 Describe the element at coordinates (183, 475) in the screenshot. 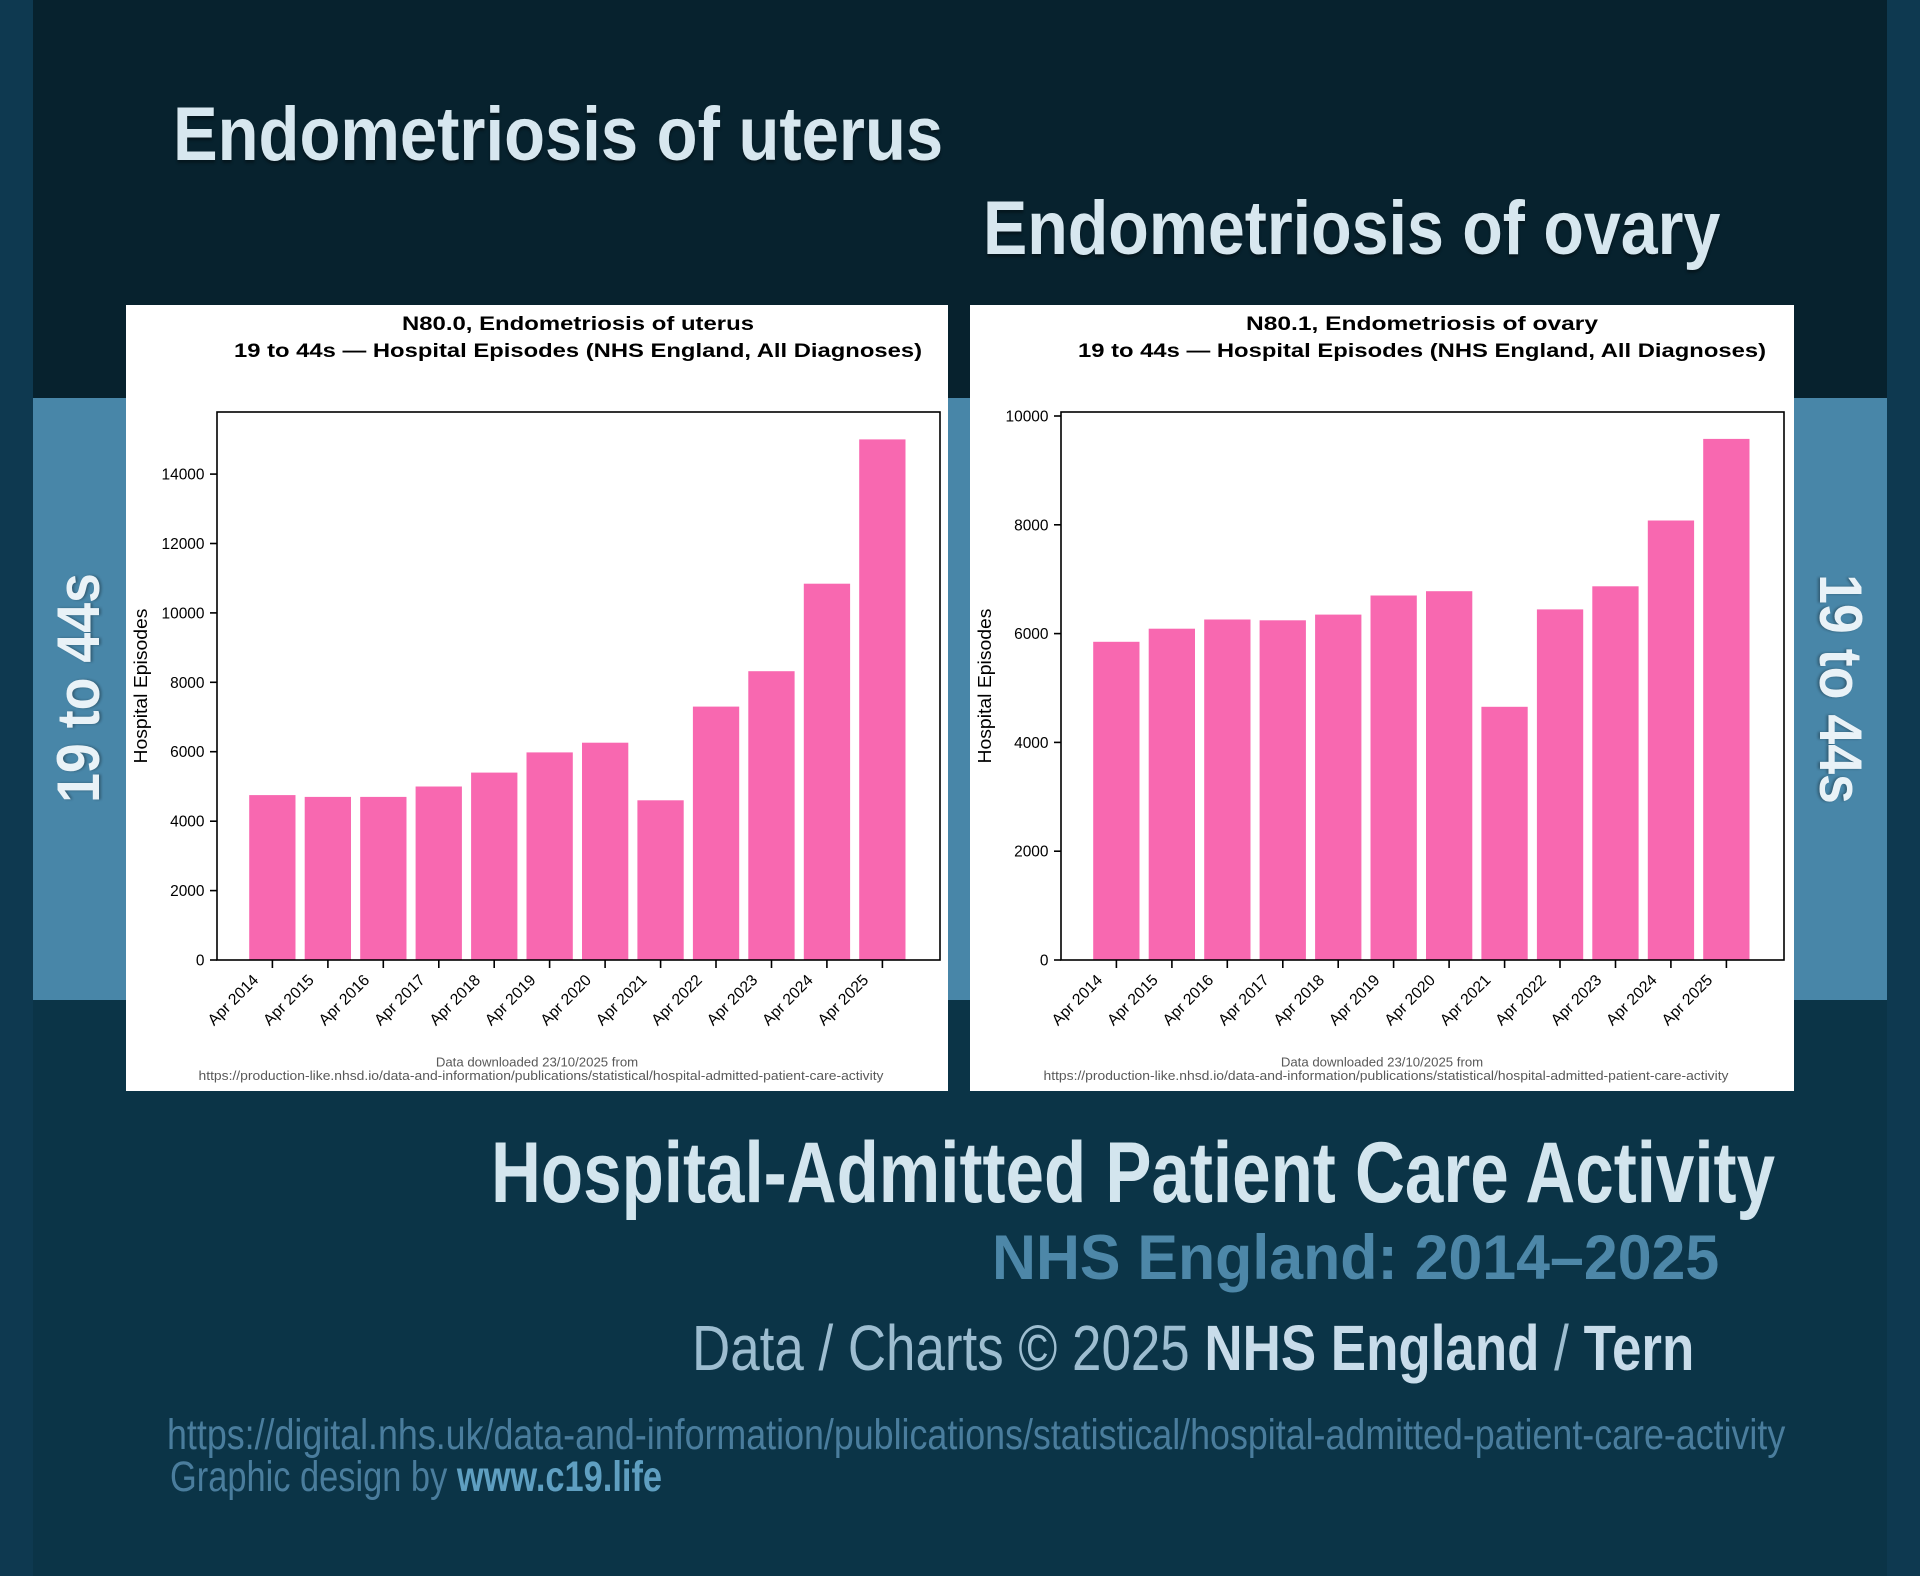

I see `svg-text: 14000` at that location.